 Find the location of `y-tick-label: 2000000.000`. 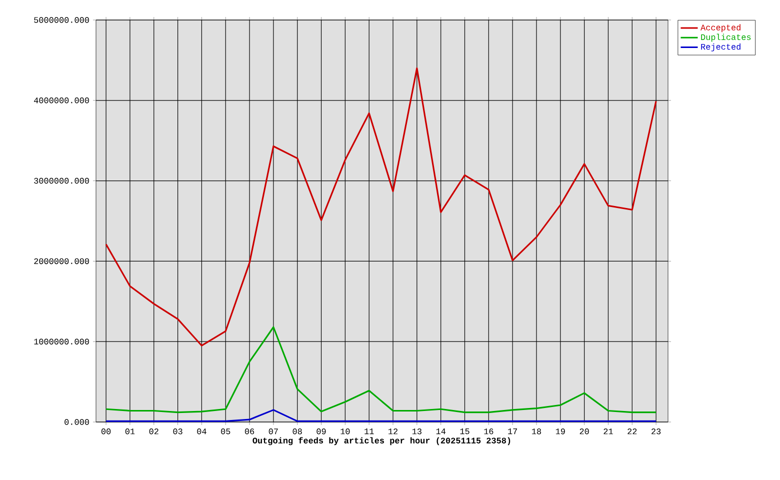

y-tick-label: 2000000.000 is located at coordinates (61, 261).